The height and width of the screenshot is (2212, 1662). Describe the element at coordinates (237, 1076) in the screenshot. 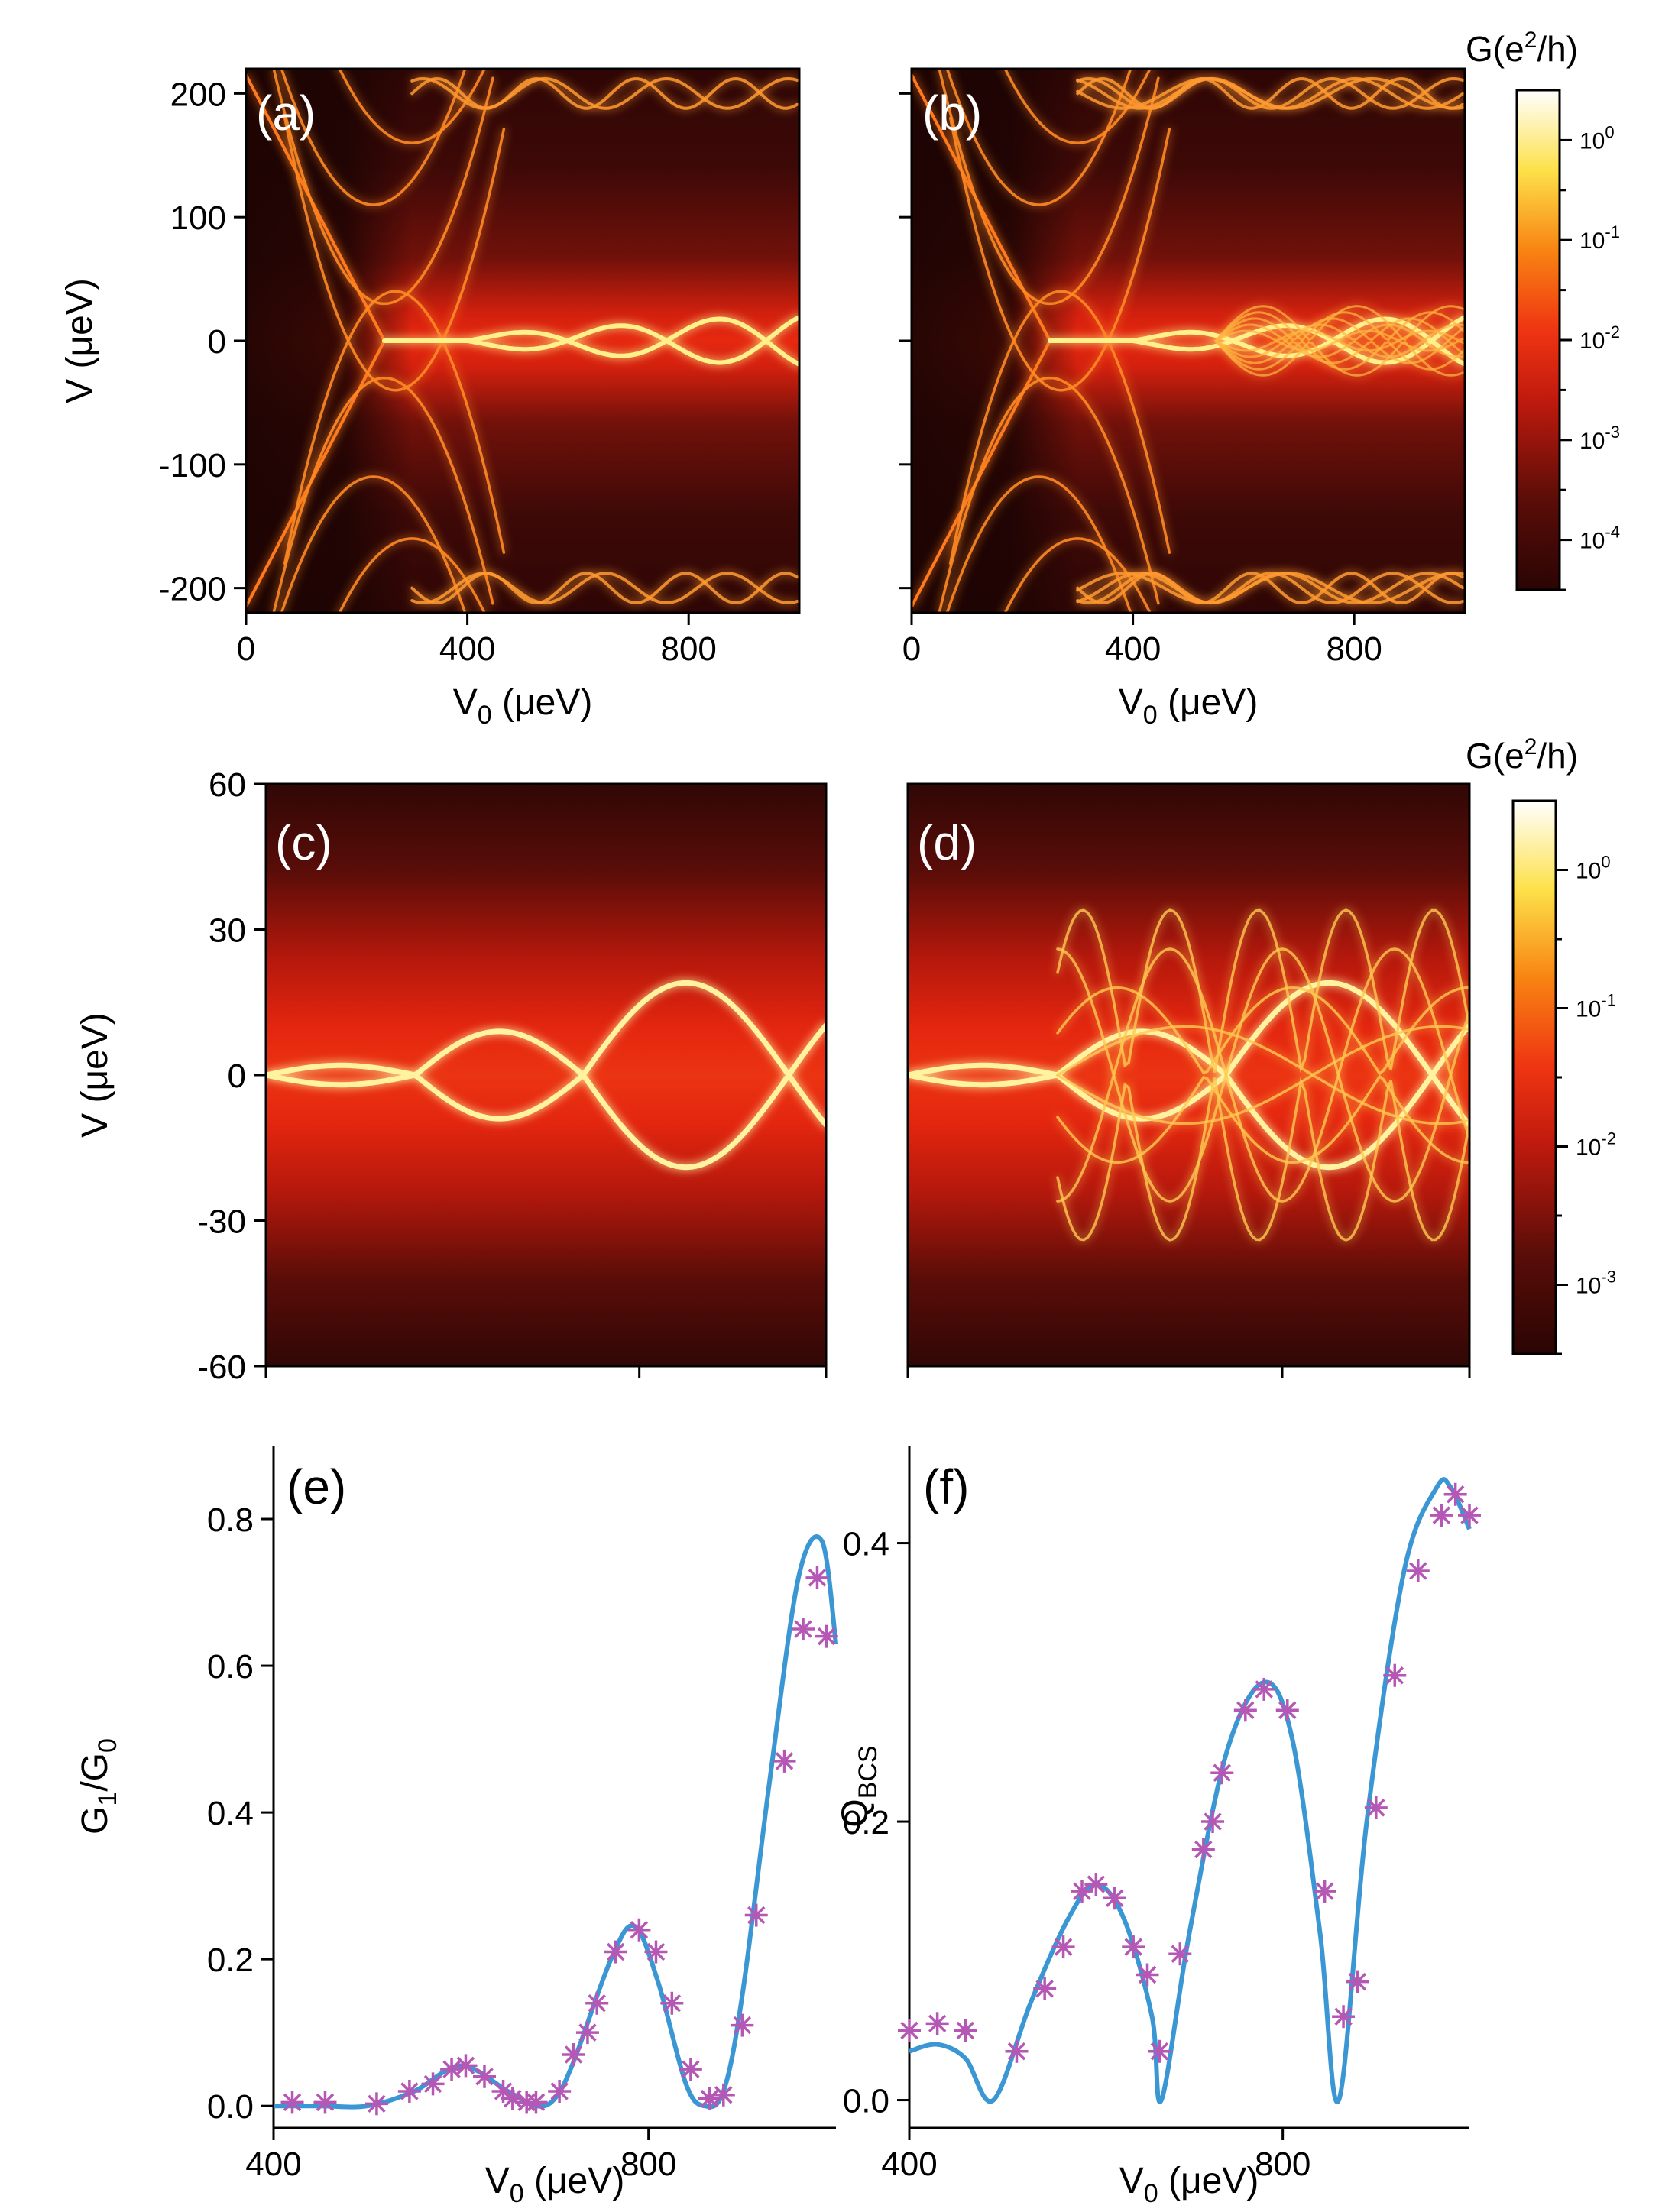

I see `y-tick-label: 0` at that location.